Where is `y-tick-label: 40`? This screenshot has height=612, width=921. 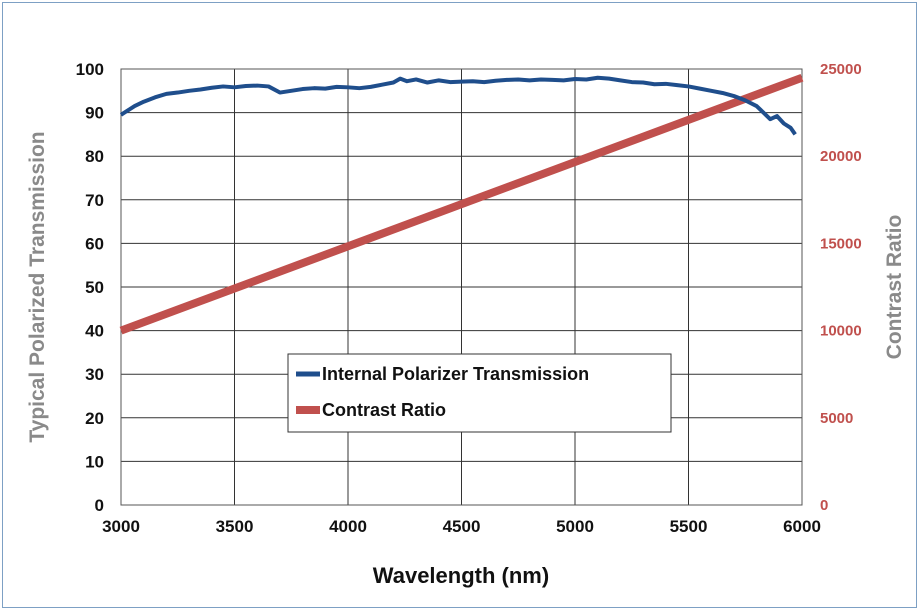
y-tick-label: 40 is located at coordinates (94, 331).